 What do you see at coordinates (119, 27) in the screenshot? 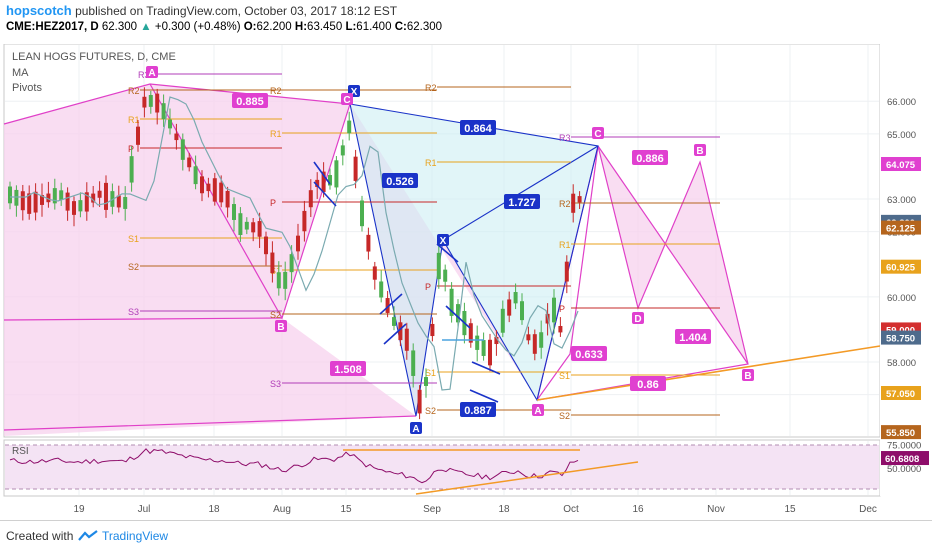
I see `last-price: 62.300` at bounding box center [119, 27].